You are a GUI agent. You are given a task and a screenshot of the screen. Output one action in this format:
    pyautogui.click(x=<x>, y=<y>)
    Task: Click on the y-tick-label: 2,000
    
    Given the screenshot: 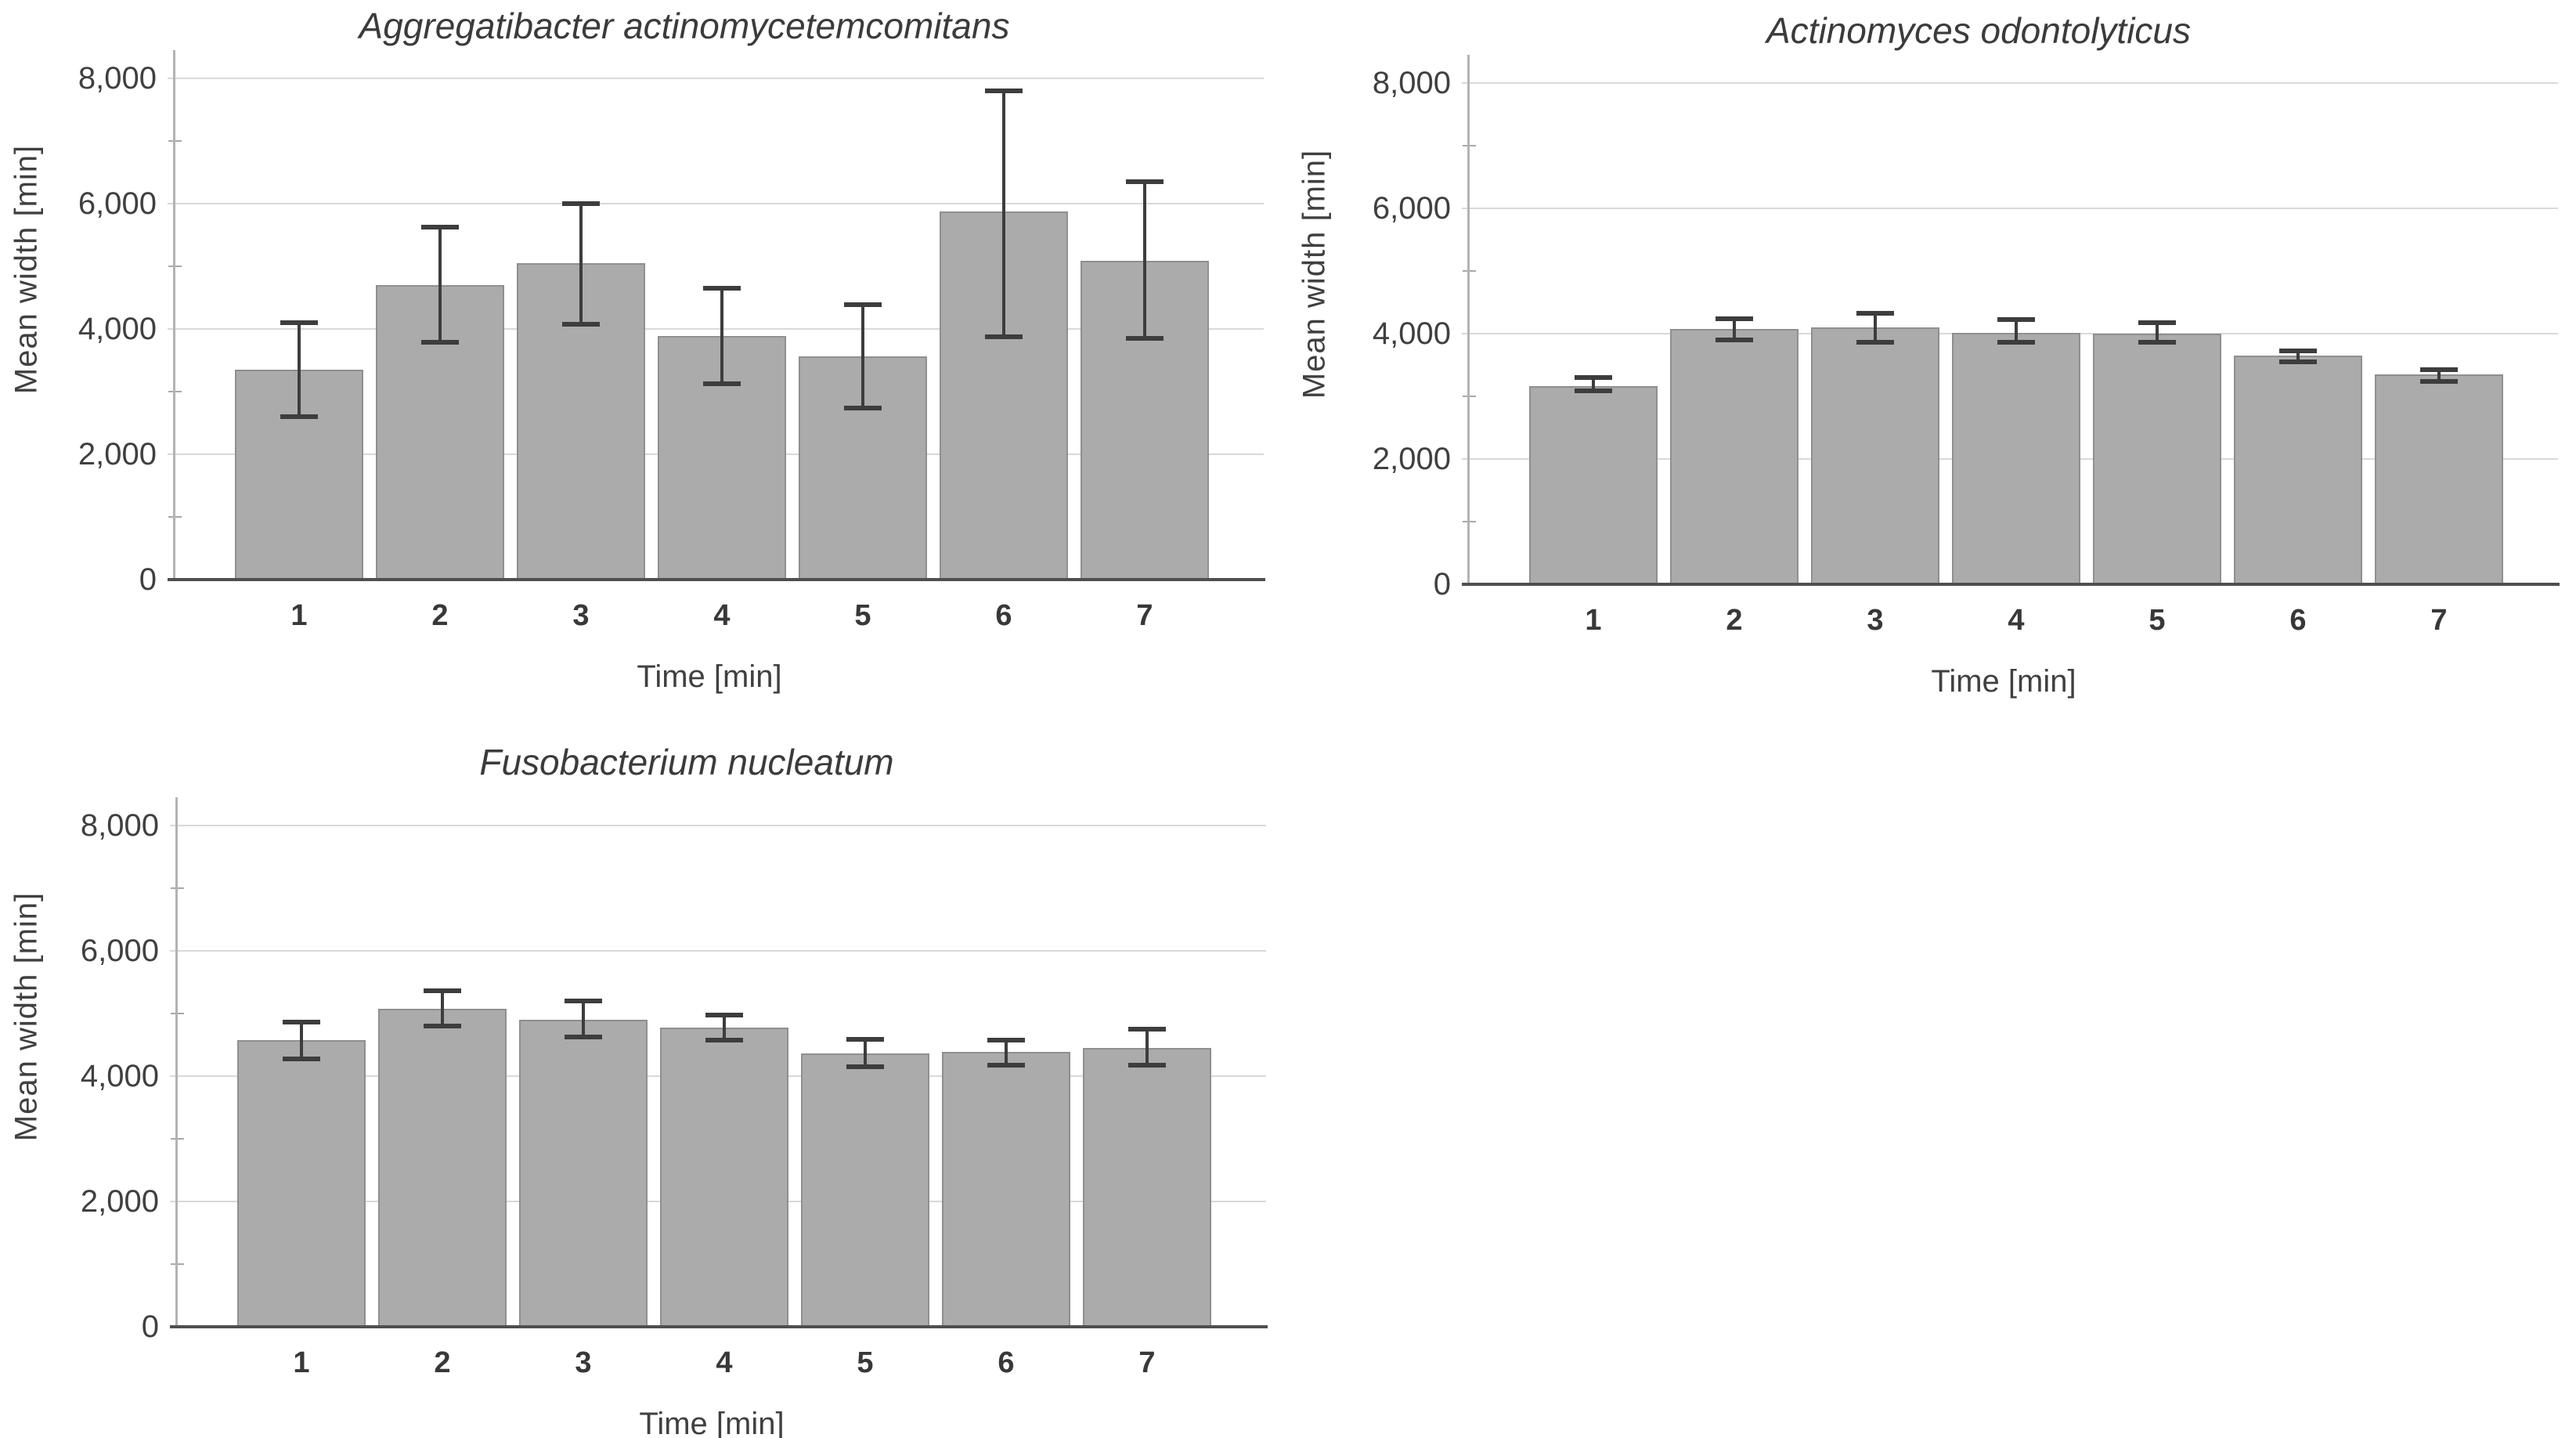 What is the action you would take?
    pyautogui.click(x=1411, y=459)
    